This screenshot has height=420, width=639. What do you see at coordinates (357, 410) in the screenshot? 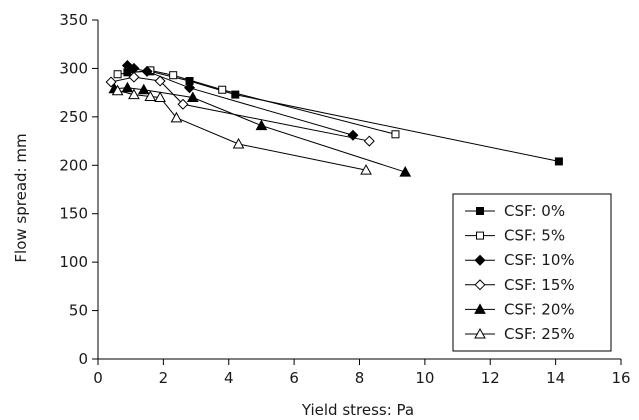
I see `x-axis-label: Yield stress: Pa` at bounding box center [357, 410].